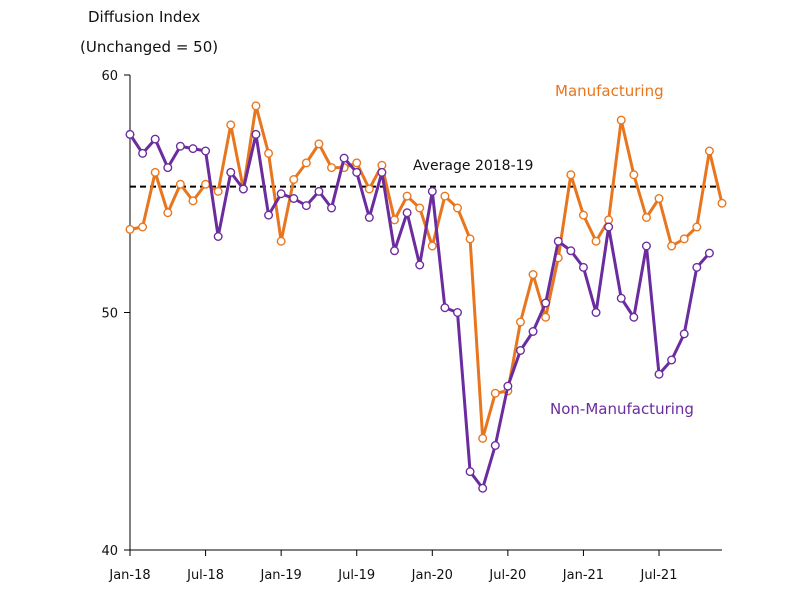 This screenshot has width=800, height=600. Describe the element at coordinates (583, 575) in the screenshot. I see `x-tick-label: Jan-21` at that location.